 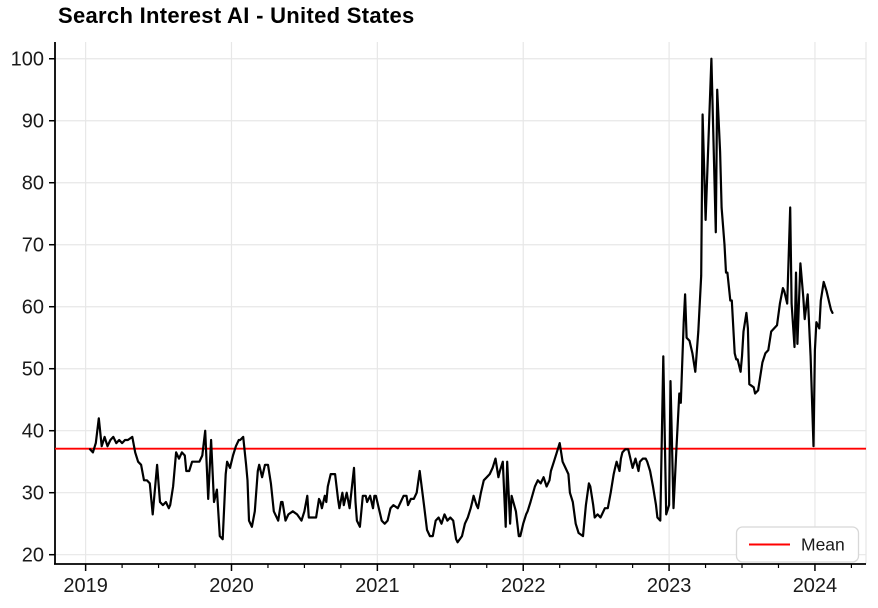 What do you see at coordinates (377, 586) in the screenshot?
I see `x-tick-label: 2021` at bounding box center [377, 586].